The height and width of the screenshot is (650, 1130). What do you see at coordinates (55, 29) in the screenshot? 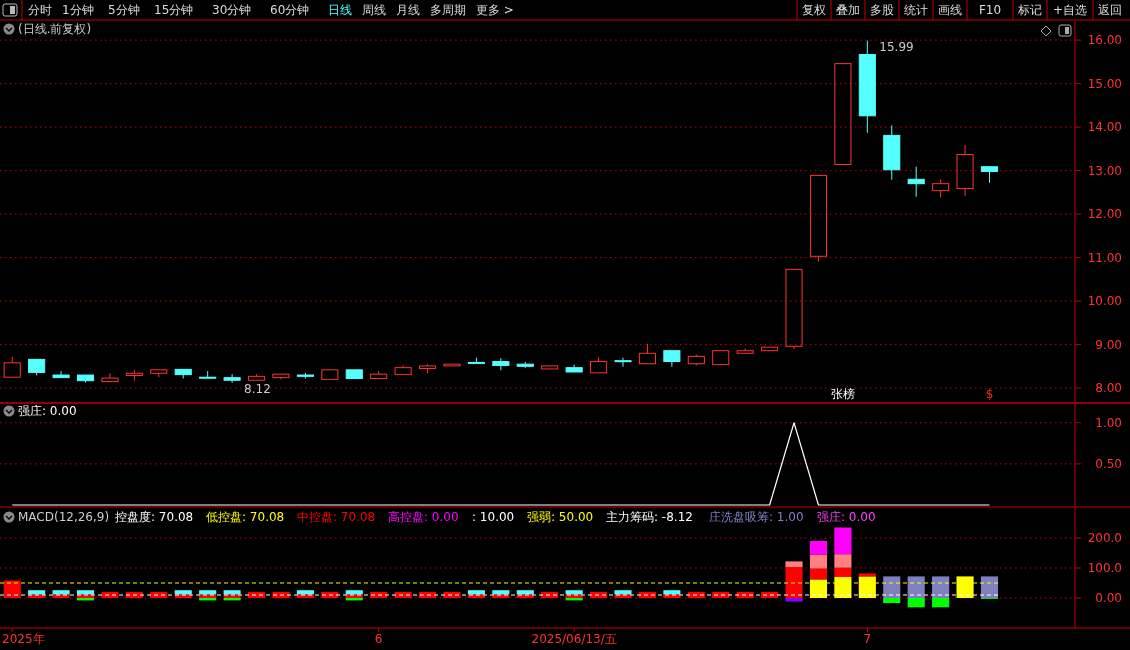
I see `chart-title: (日线.前复权)` at bounding box center [55, 29].